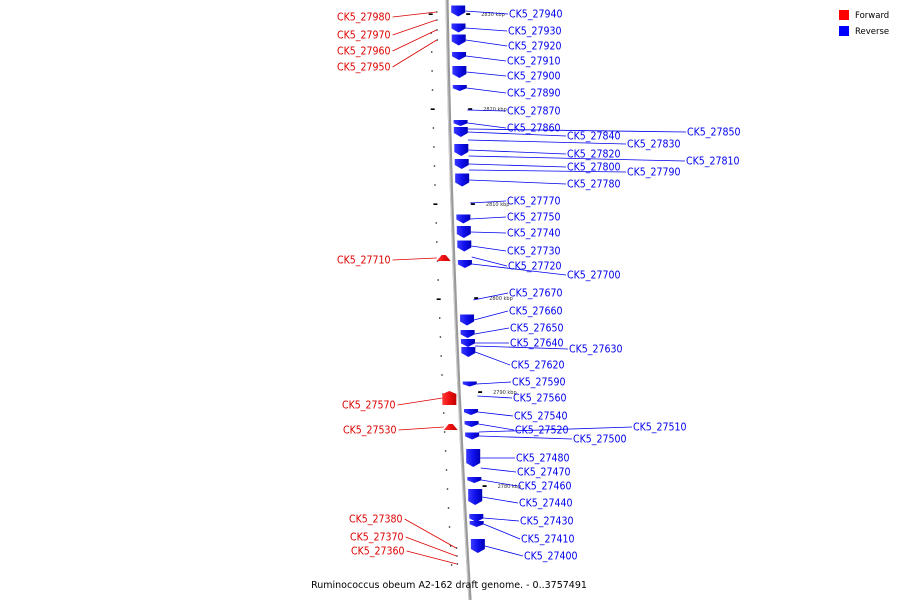 Image resolution: width=900 pixels, height=600 pixels. Describe the element at coordinates (364, 52) in the screenshot. I see `gene-label: CK5_27960` at that location.